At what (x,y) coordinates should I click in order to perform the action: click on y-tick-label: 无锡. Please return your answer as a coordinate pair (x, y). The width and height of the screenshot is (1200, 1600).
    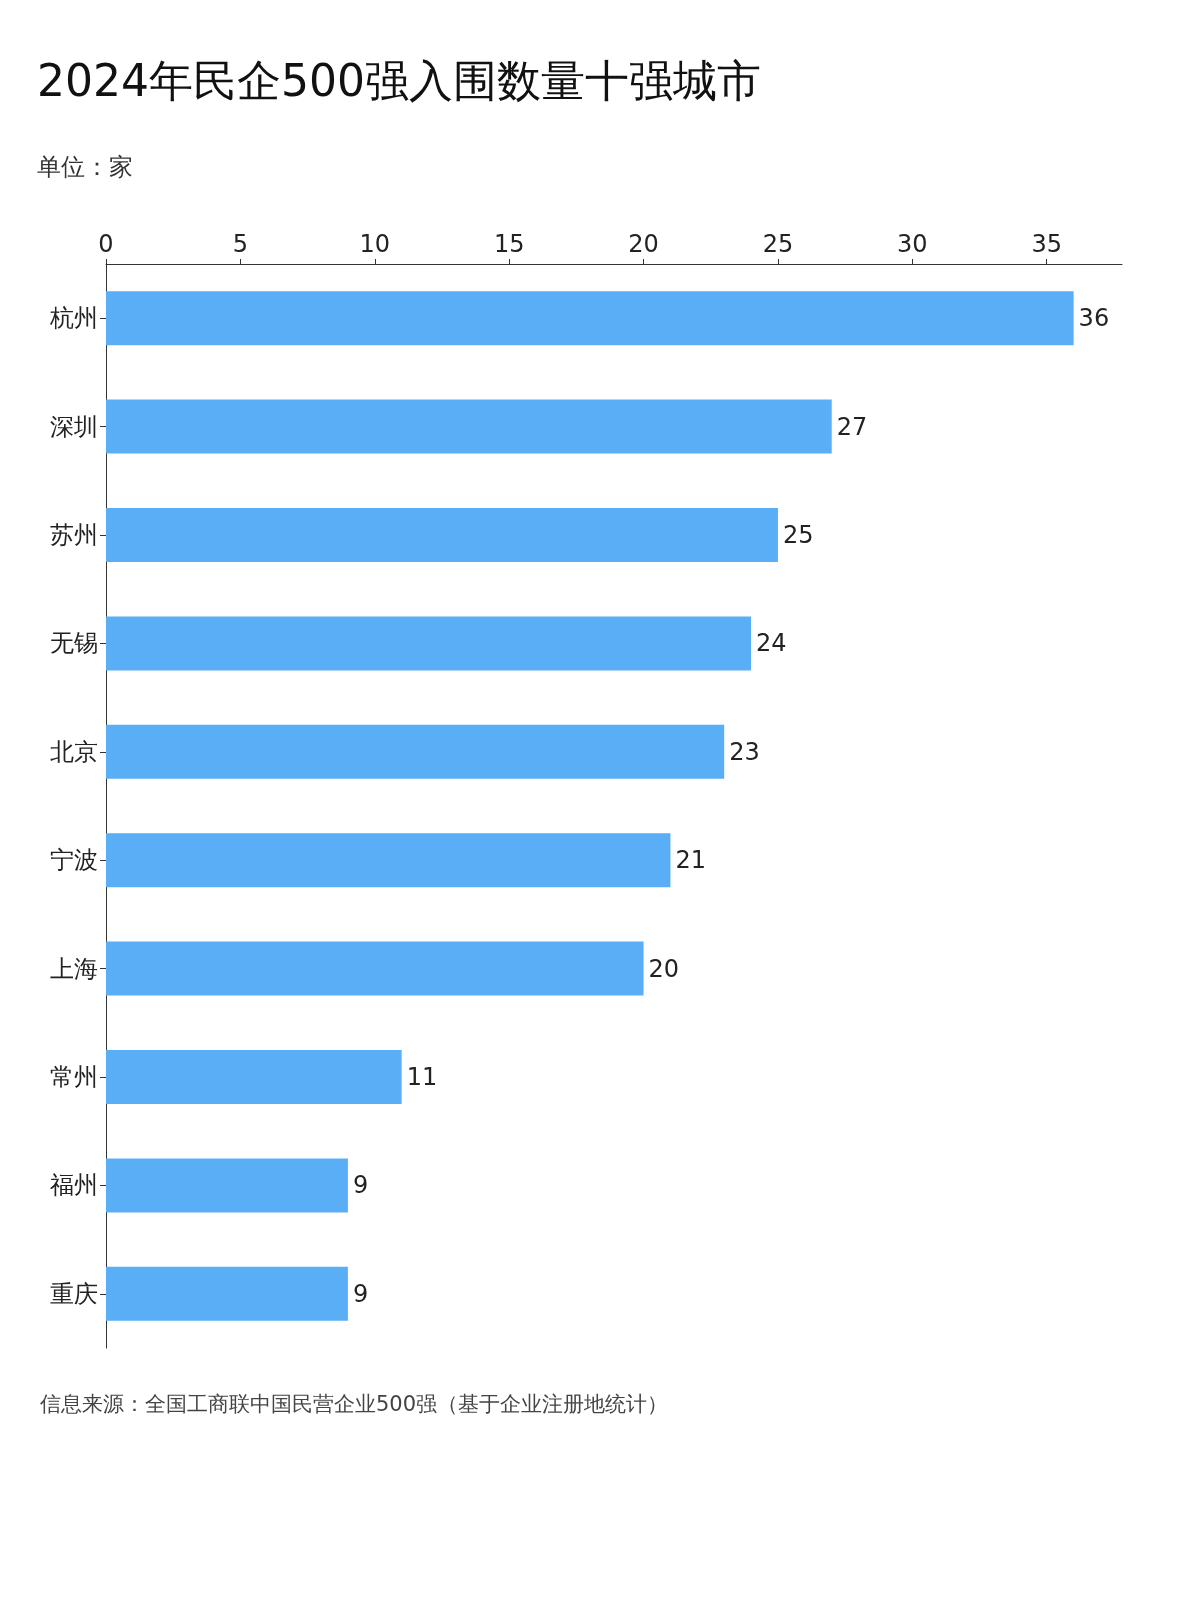
    Looking at the image, I should click on (74, 643).